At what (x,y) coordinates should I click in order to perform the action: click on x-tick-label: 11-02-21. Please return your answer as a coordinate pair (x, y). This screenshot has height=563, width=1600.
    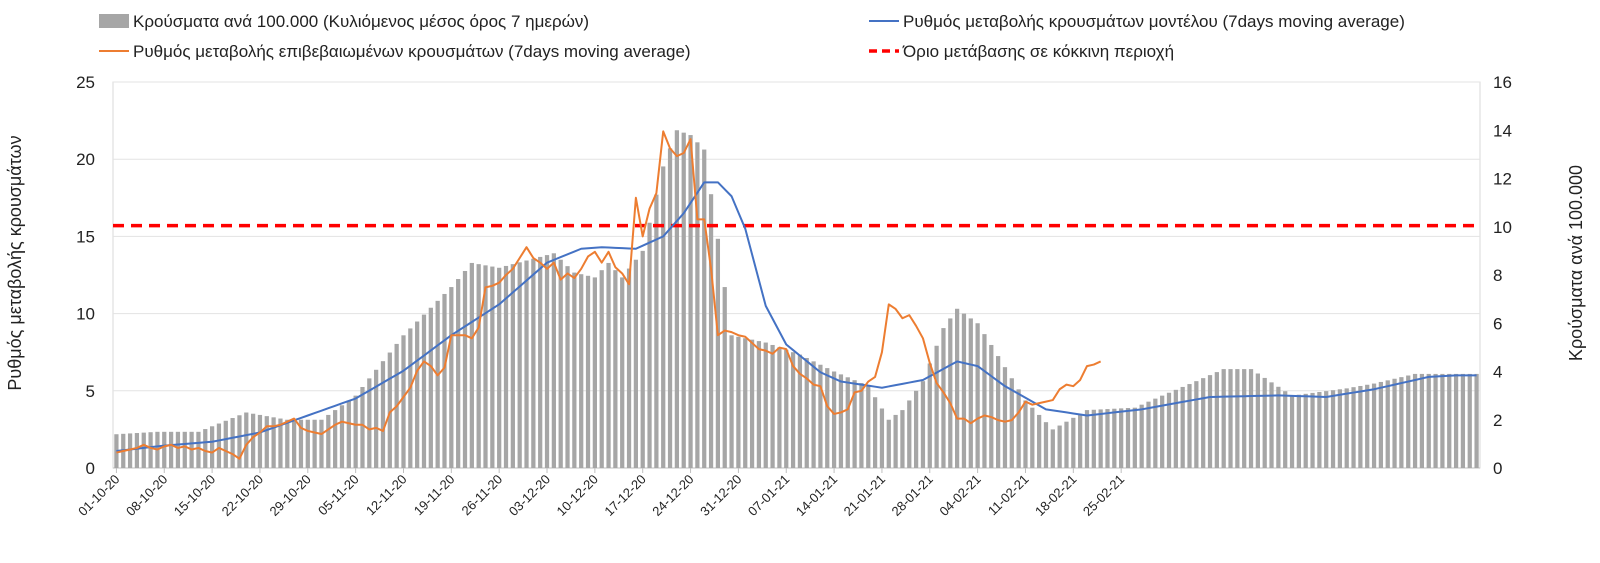
    Looking at the image, I should click on (1008, 495).